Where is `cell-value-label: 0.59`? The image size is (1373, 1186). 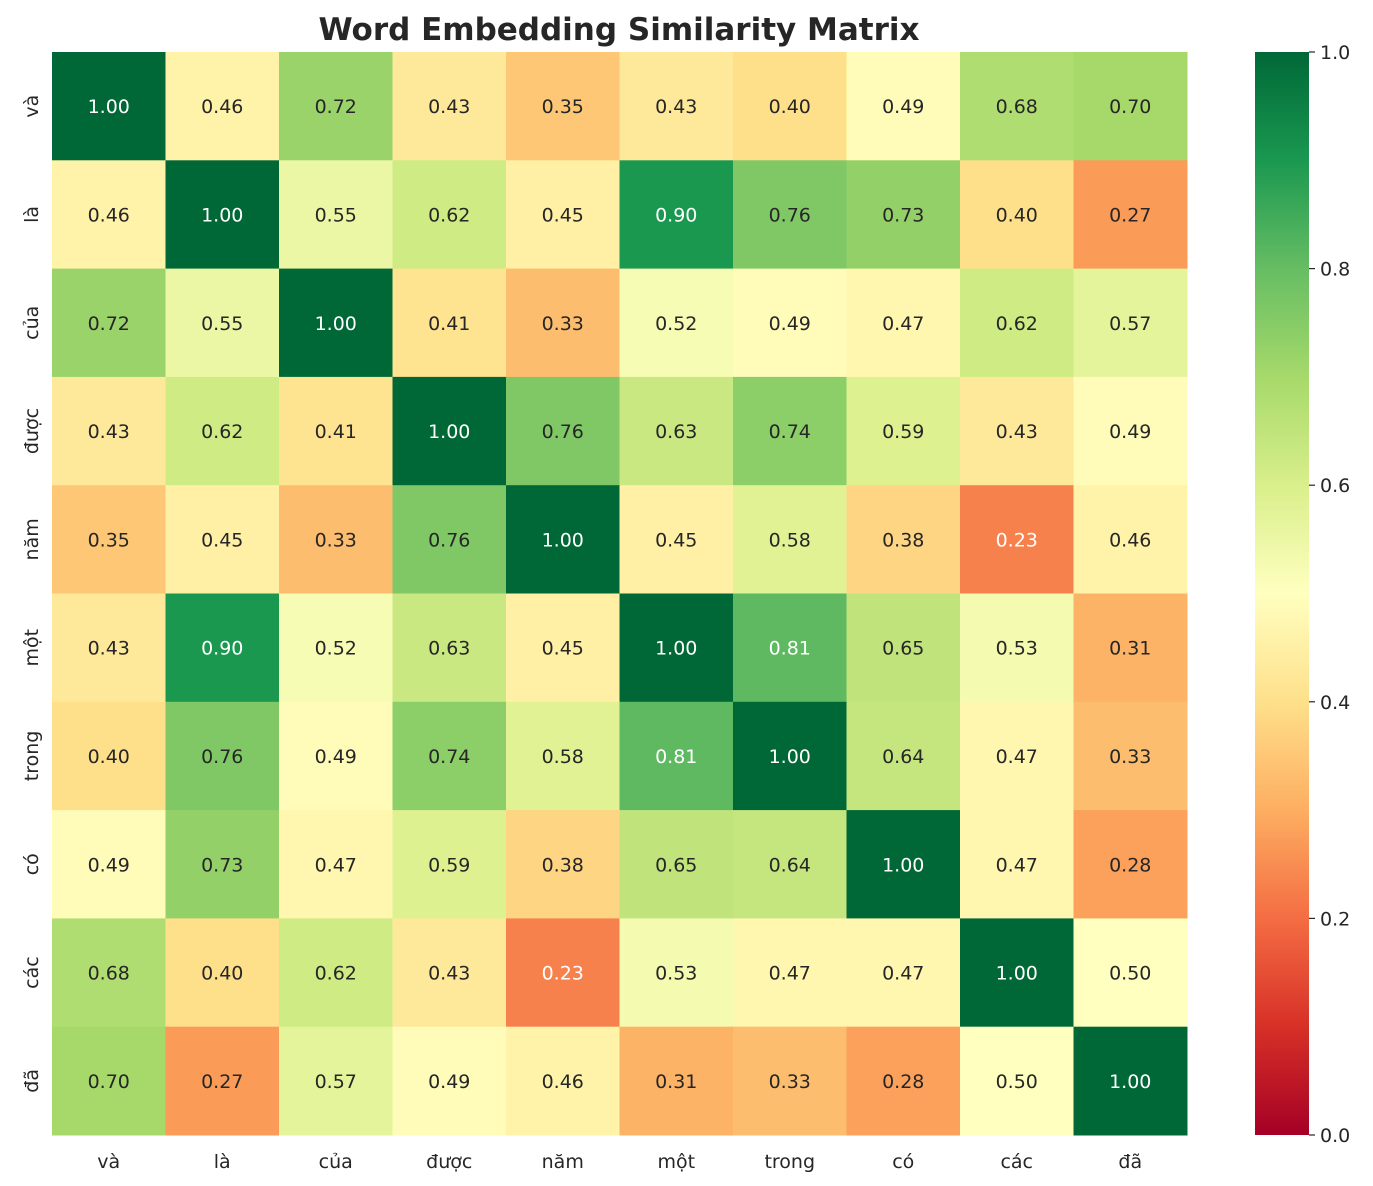 cell-value-label: 0.59 is located at coordinates (449, 865).